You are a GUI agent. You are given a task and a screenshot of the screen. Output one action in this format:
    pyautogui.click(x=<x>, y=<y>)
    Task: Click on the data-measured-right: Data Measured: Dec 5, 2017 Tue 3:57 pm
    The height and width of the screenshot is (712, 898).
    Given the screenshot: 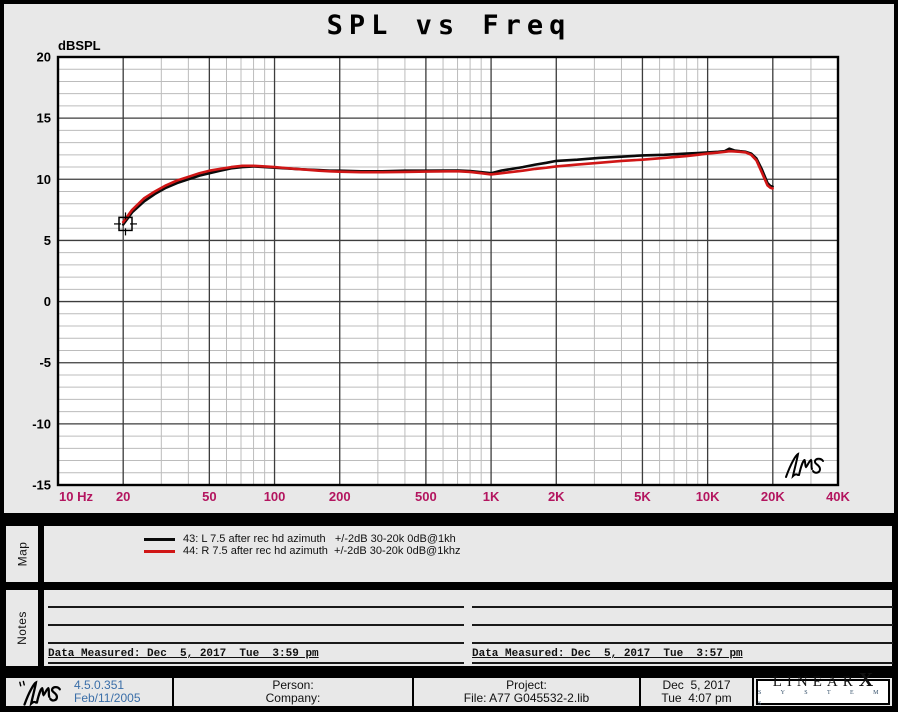 What is the action you would take?
    pyautogui.click(x=682, y=656)
    